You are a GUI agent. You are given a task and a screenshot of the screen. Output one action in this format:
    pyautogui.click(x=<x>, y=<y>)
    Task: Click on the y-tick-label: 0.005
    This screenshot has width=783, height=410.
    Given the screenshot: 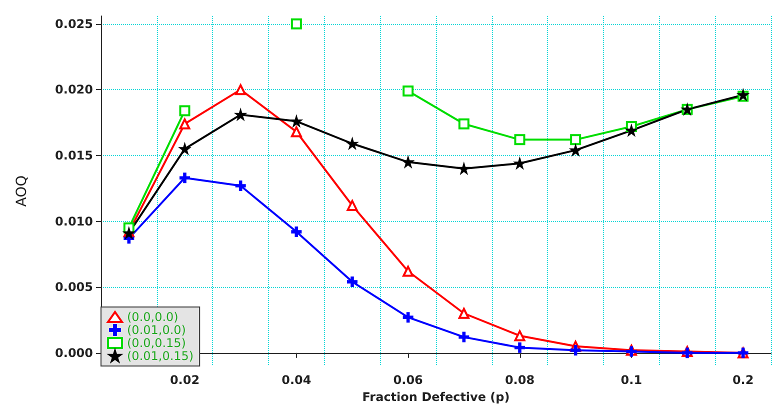 What is the action you would take?
    pyautogui.click(x=74, y=287)
    